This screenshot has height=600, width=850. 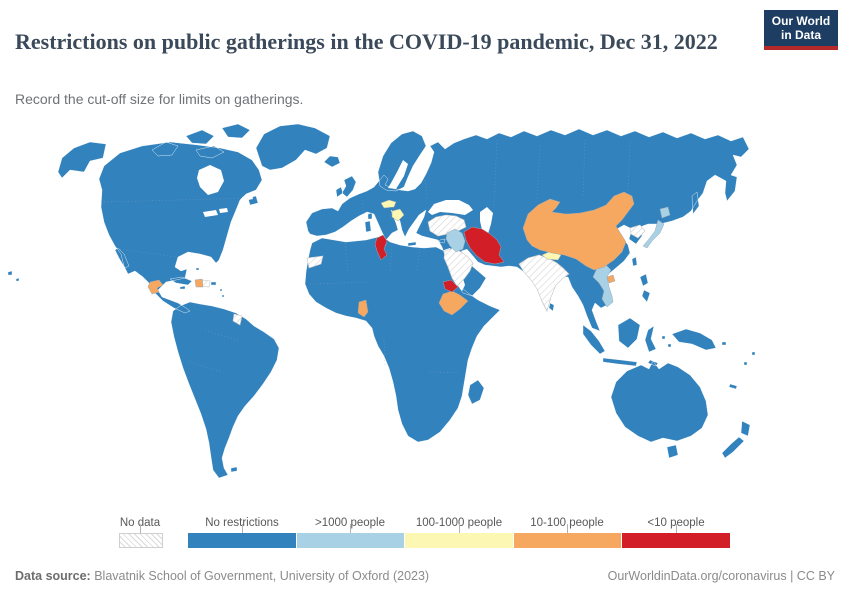 I want to click on country-vietnam-laos, so click(x=603, y=285).